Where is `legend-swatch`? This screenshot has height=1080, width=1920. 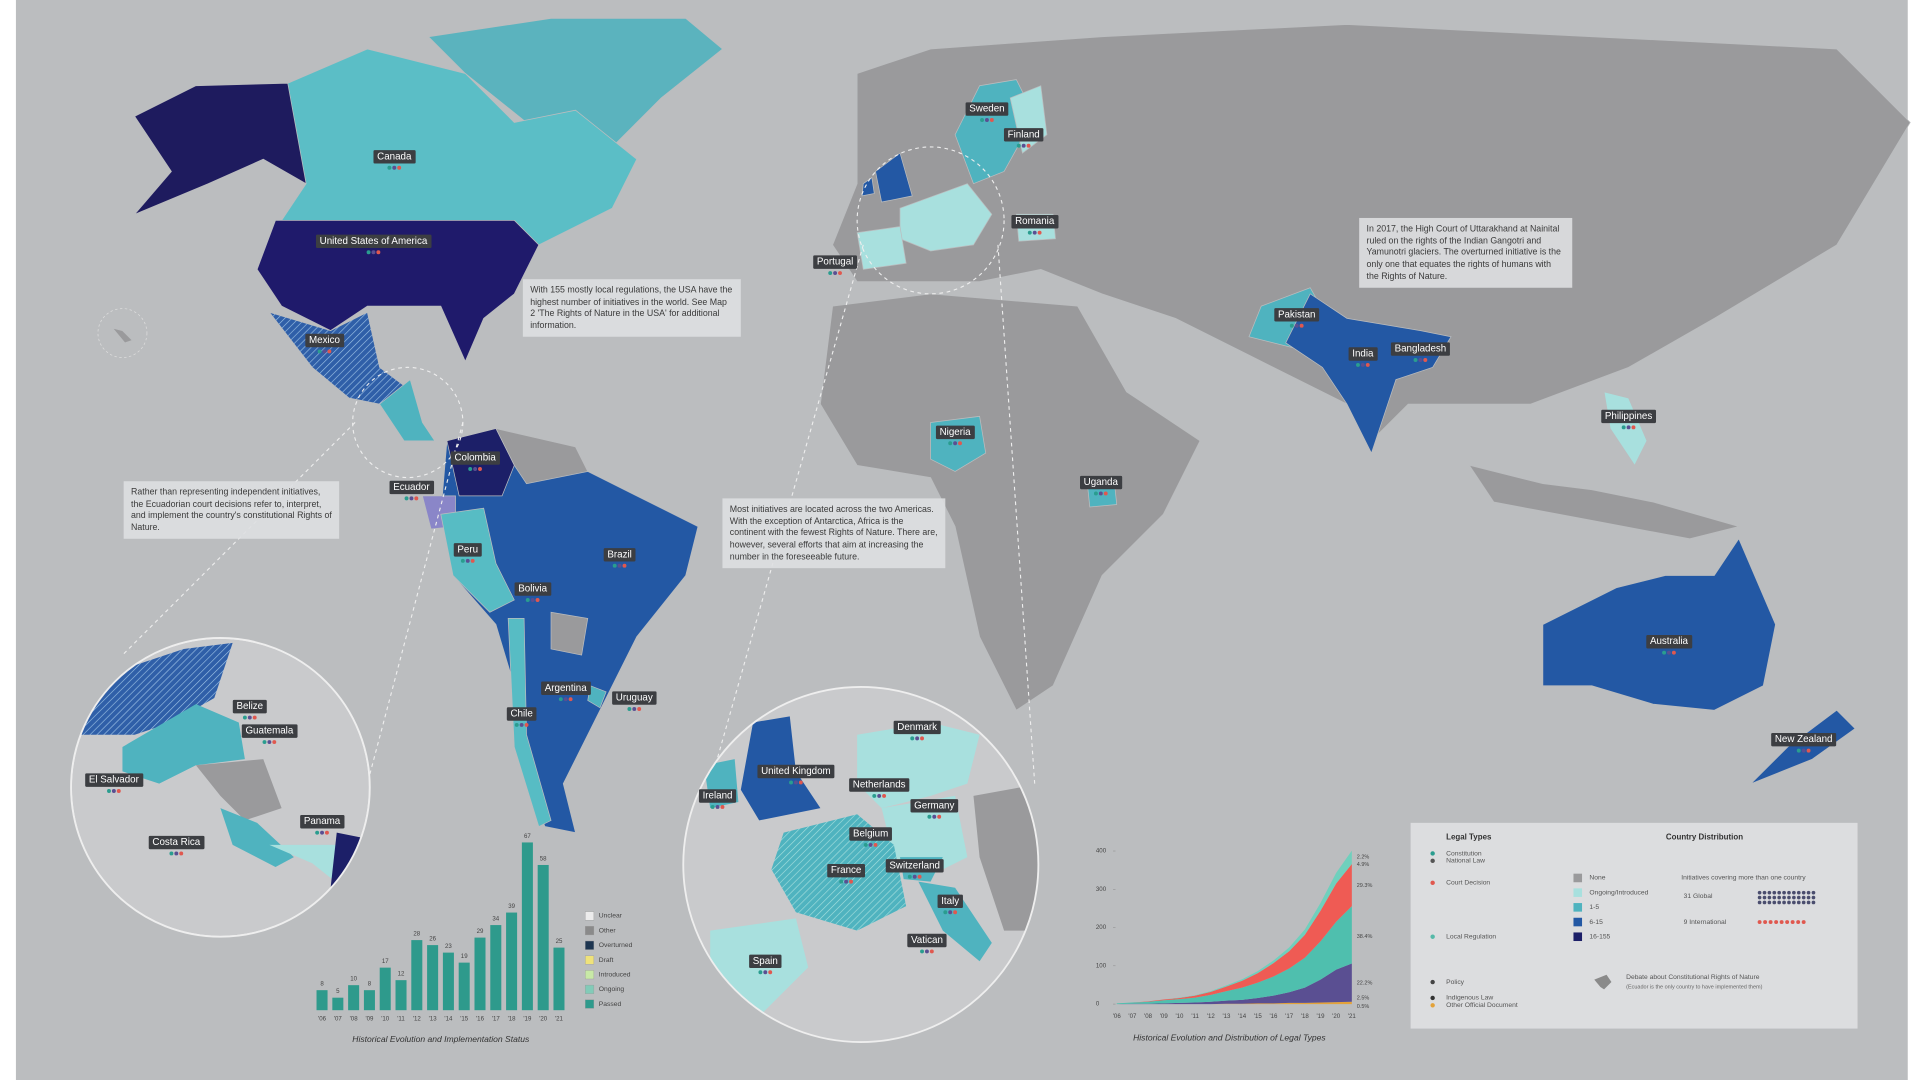
legend-swatch is located at coordinates (590, 1004).